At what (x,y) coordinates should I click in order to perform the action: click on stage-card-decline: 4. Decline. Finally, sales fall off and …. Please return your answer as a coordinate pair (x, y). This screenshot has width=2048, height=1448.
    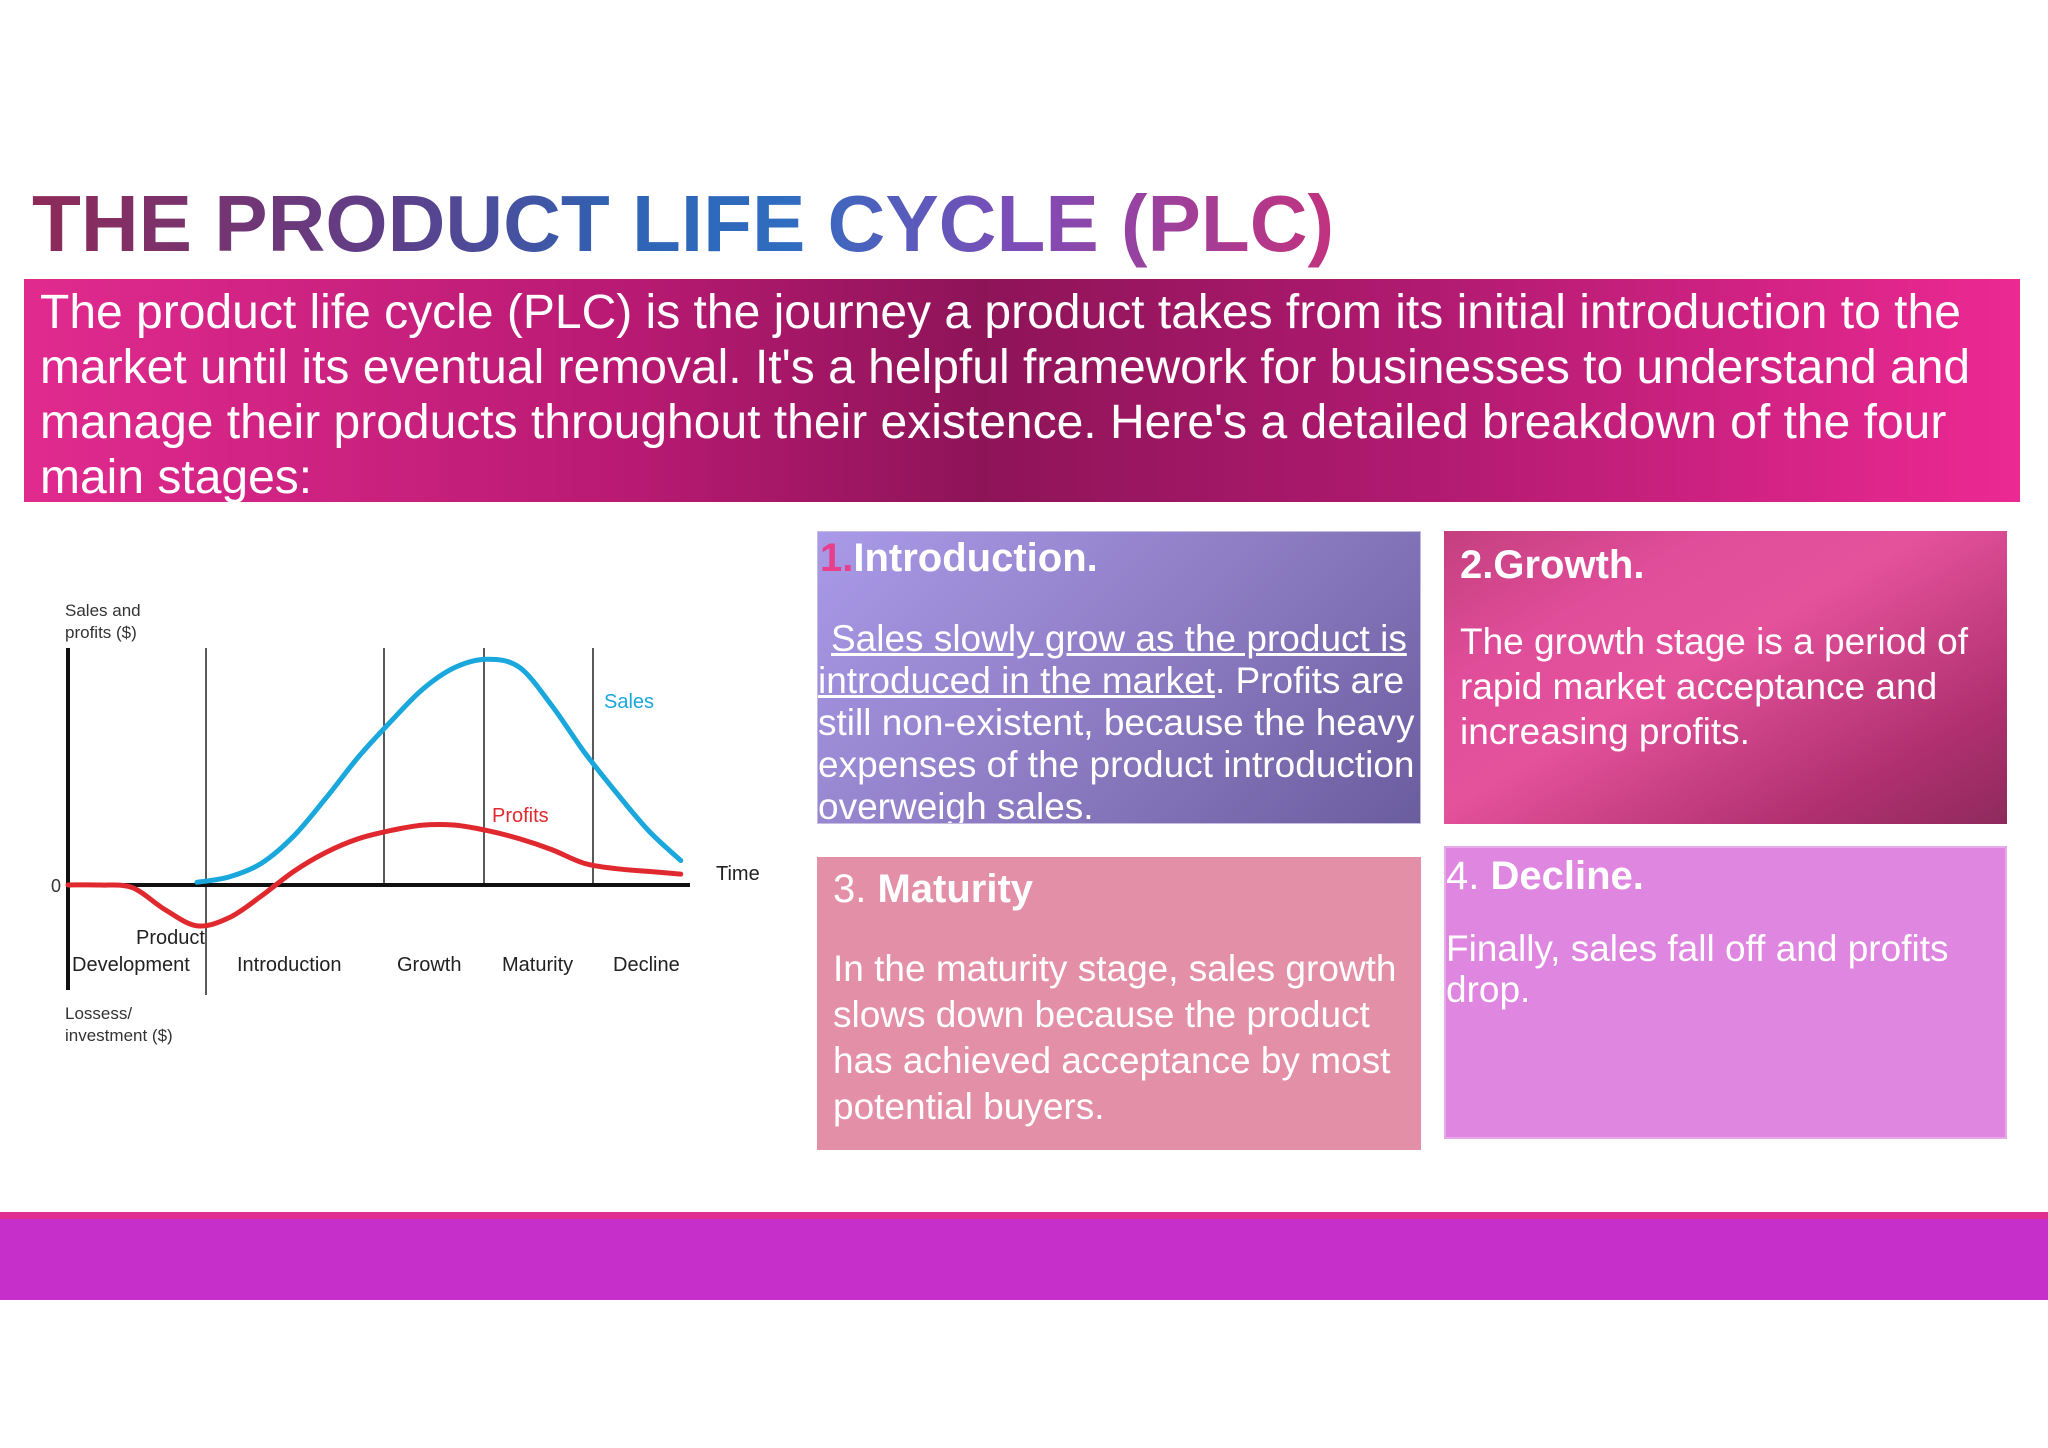
    Looking at the image, I should click on (1725, 992).